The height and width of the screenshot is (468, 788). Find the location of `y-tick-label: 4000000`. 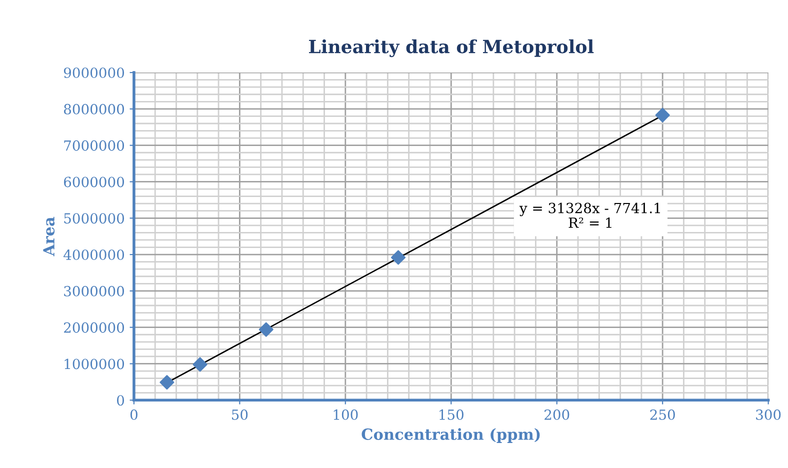

y-tick-label: 4000000 is located at coordinates (94, 255).